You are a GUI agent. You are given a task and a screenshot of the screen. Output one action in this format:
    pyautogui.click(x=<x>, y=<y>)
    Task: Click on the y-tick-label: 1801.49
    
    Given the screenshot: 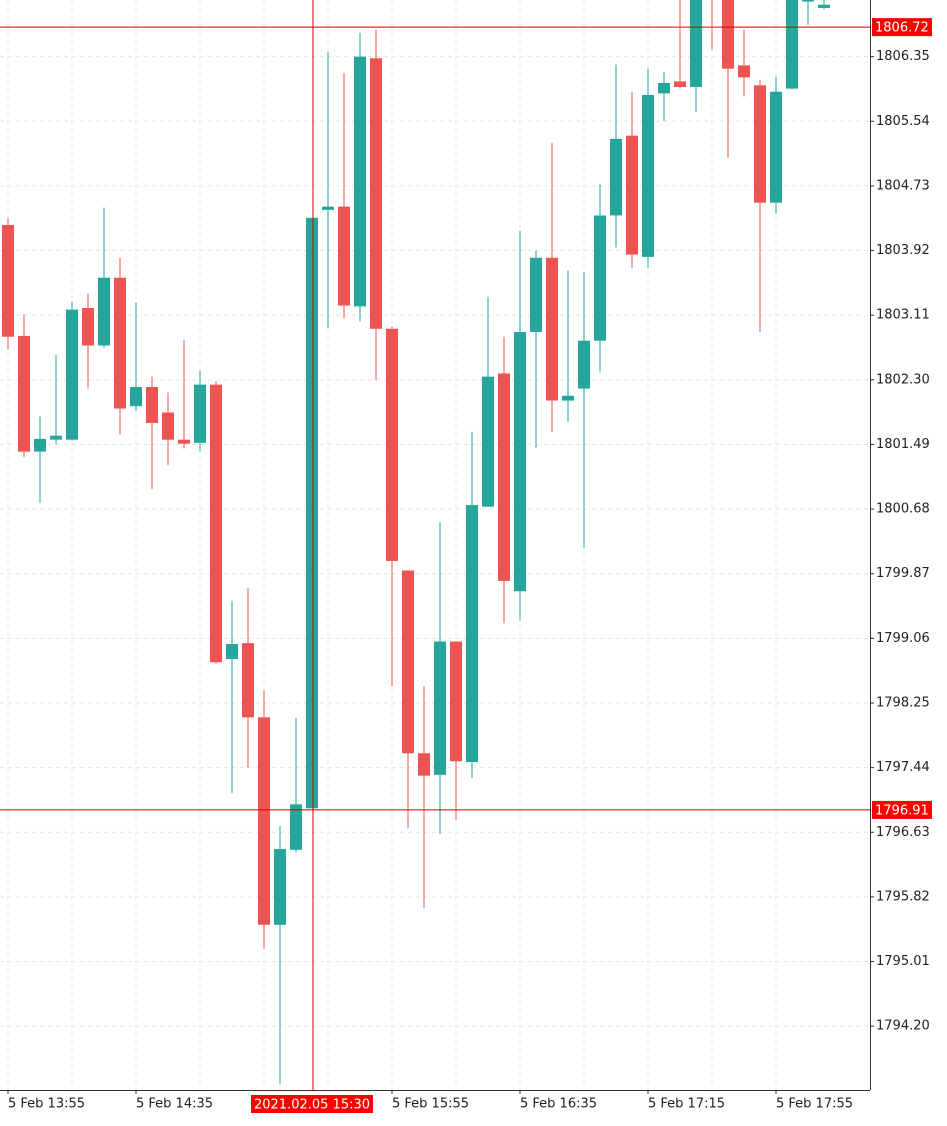 What is the action you would take?
    pyautogui.click(x=903, y=444)
    